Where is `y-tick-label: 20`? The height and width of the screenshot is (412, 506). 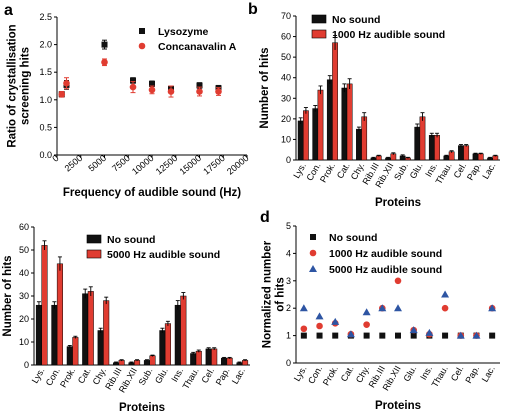 y-tick-label: 20 is located at coordinates (24, 319).